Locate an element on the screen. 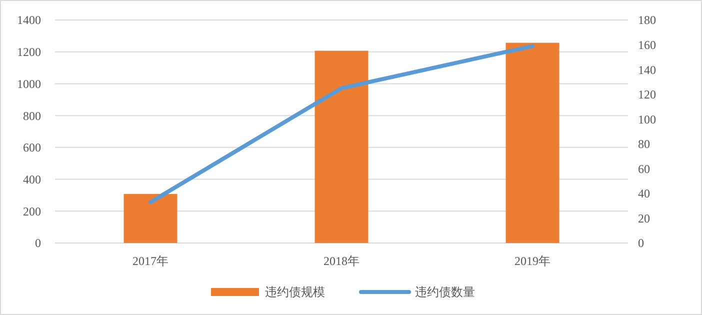 This screenshot has width=702, height=315. y2-tick-label: 60 is located at coordinates (644, 169).